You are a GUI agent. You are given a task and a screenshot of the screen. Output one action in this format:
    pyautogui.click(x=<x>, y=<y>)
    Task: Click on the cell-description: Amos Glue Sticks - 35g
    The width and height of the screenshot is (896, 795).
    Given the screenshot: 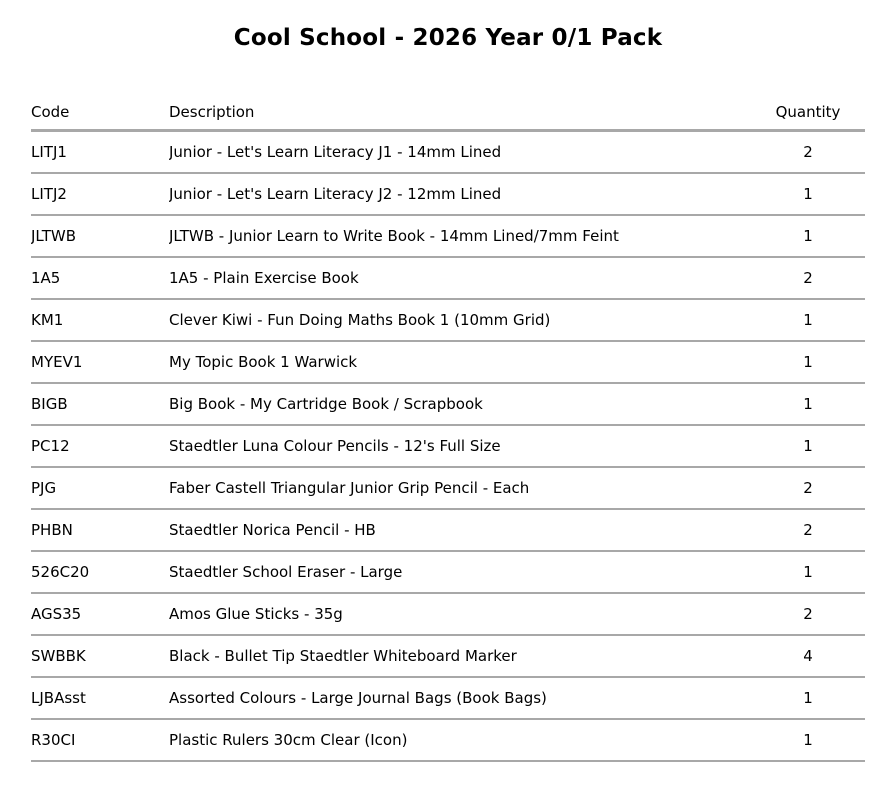 What is the action you would take?
    pyautogui.click(x=460, y=614)
    